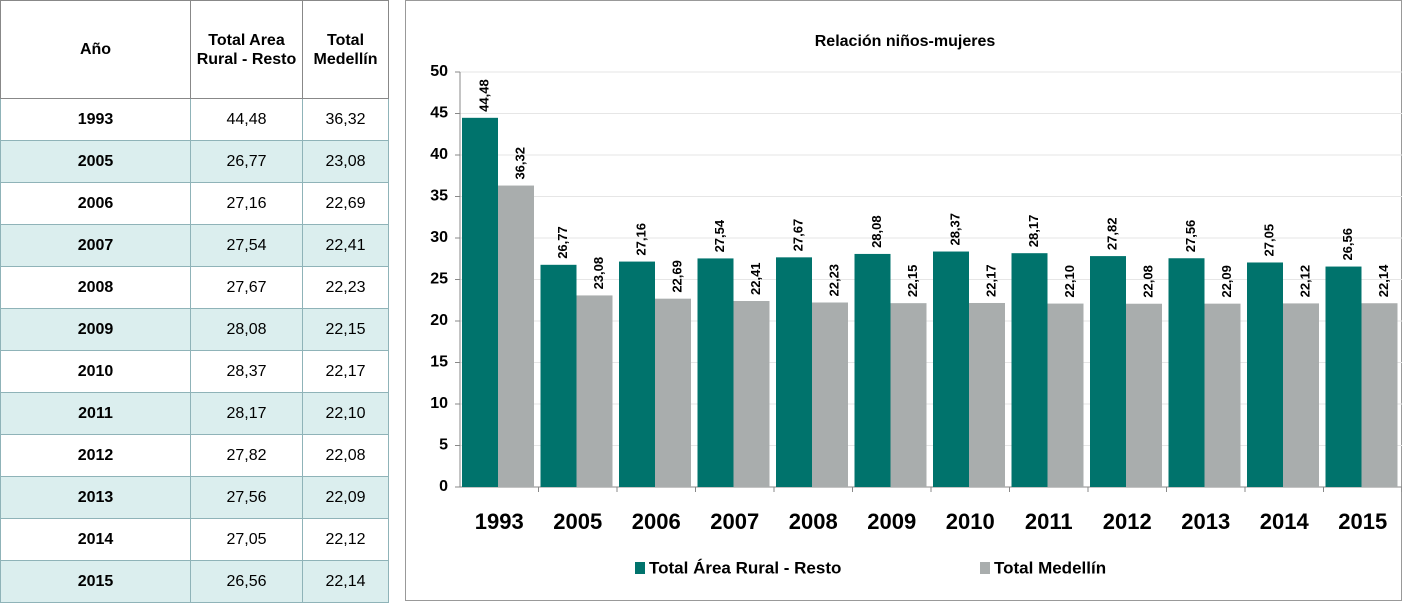  I want to click on table-row: 2008 27,67 22,23, so click(194, 287).